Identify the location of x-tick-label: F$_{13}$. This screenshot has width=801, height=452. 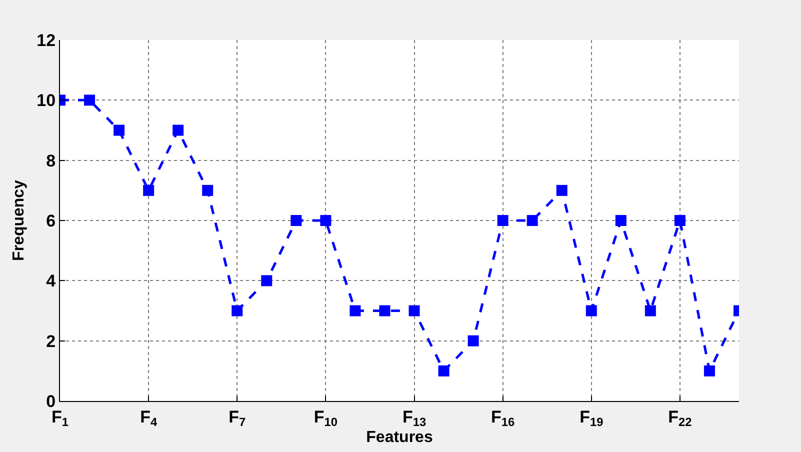
(414, 418).